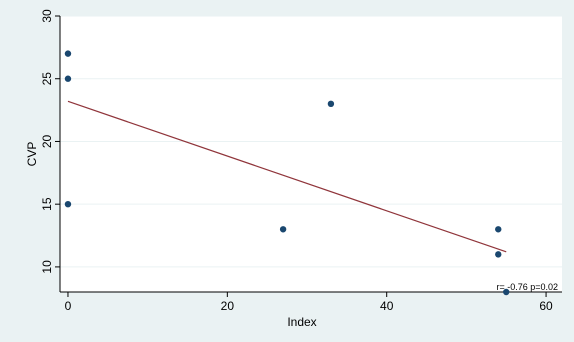 The width and height of the screenshot is (574, 342). I want to click on y-tick-label: 10, so click(47, 267).